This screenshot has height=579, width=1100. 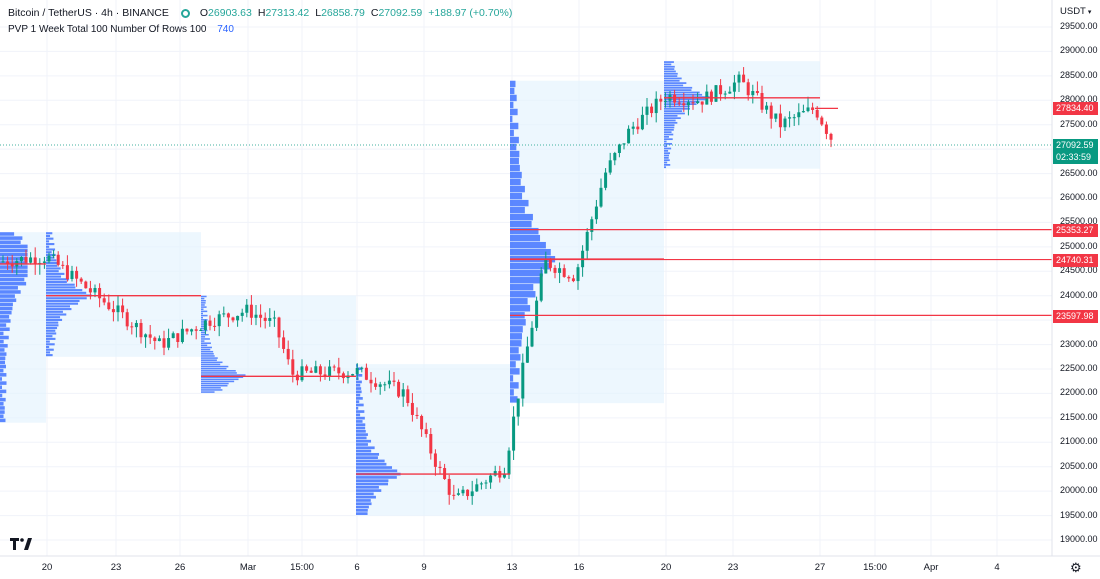 I want to click on price-axis-tick: 28000.00, so click(x=1079, y=99).